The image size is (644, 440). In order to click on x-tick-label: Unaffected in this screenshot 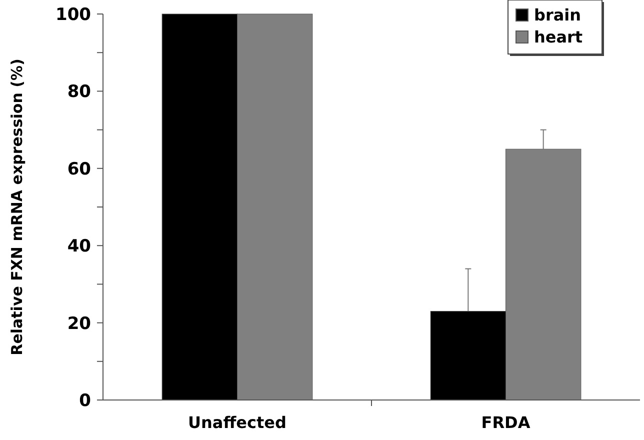, I will do `click(237, 422)`.